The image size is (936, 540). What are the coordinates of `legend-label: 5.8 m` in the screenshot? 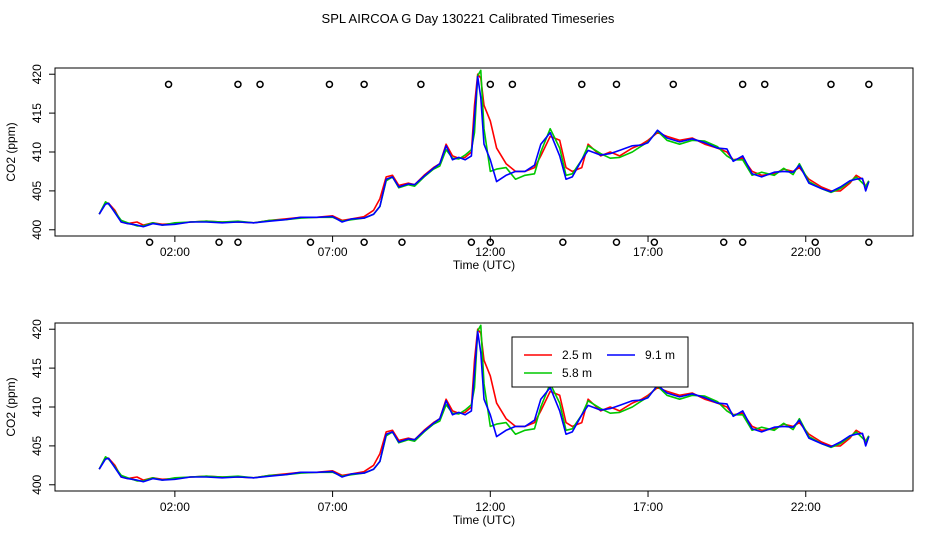 It's located at (577, 373).